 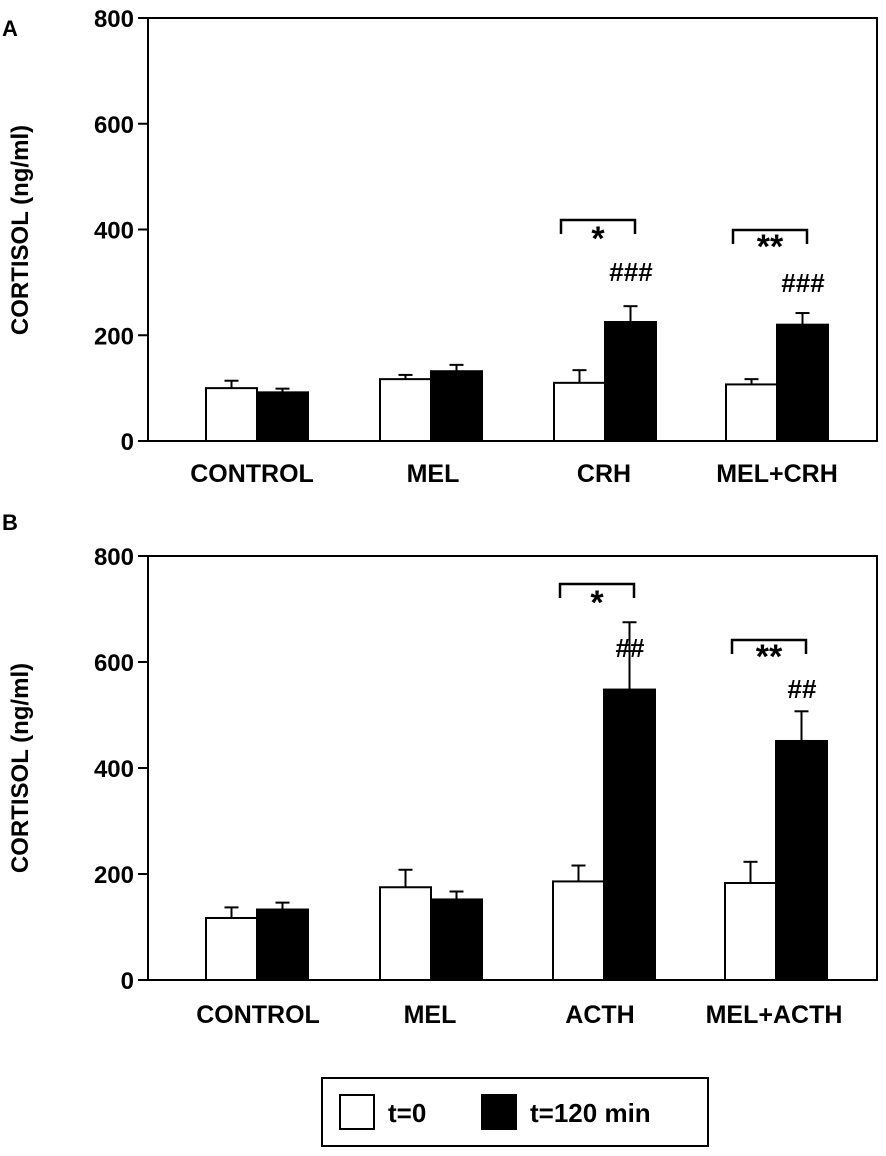 I want to click on legend-swatch-t0, so click(x=357, y=1112).